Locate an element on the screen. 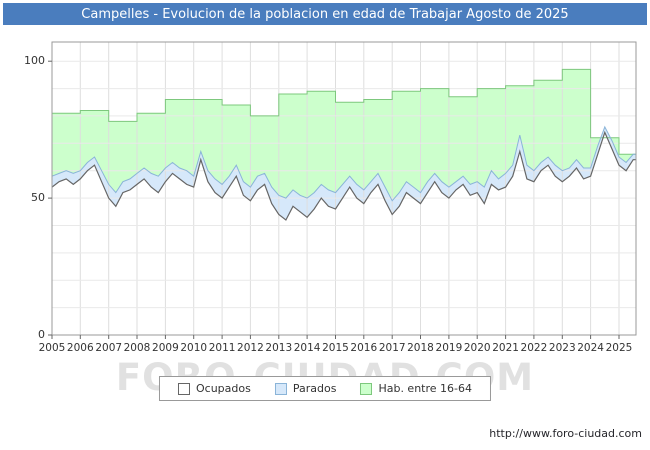 This screenshot has height=450, width=650. svg-text: 2017 is located at coordinates (392, 348).